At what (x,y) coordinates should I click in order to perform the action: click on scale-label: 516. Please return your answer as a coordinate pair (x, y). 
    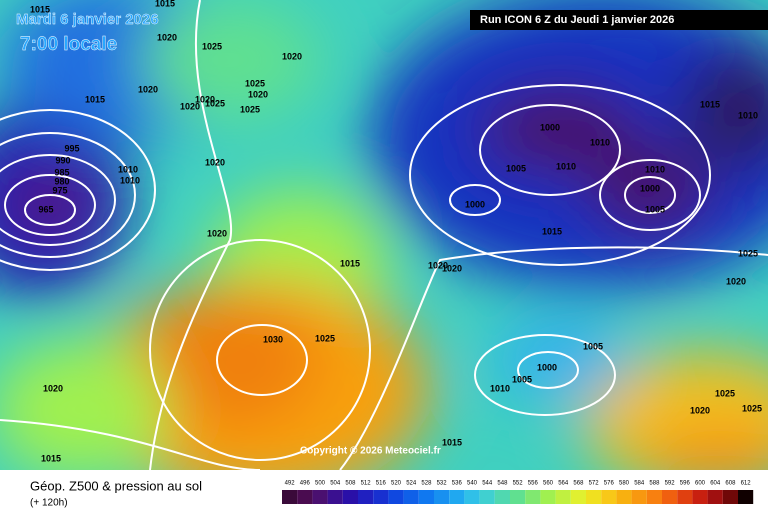
    Looking at the image, I should click on (381, 484).